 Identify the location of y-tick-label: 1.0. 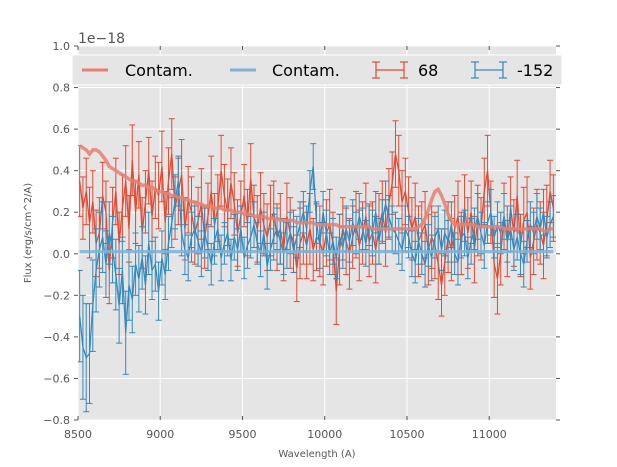
(62, 46).